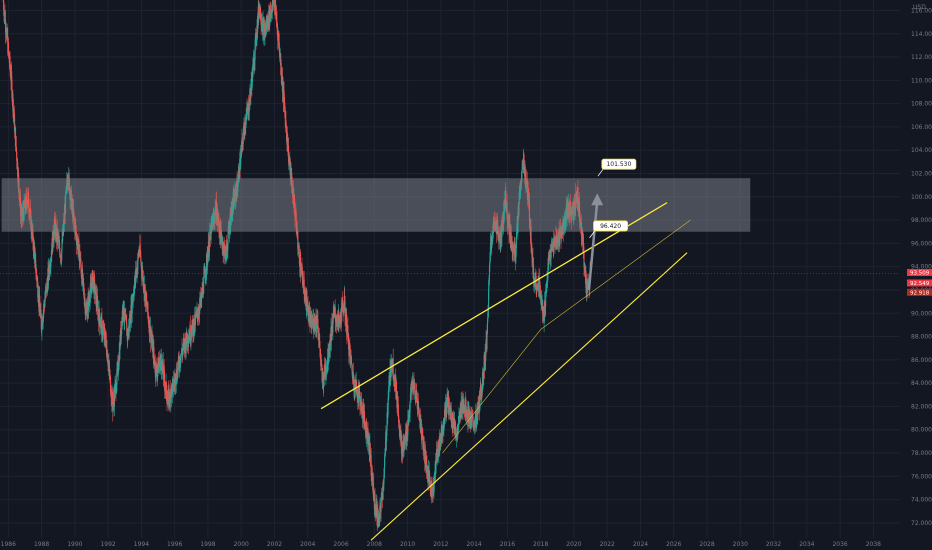  I want to click on x-tick-label: 2024, so click(640, 544).